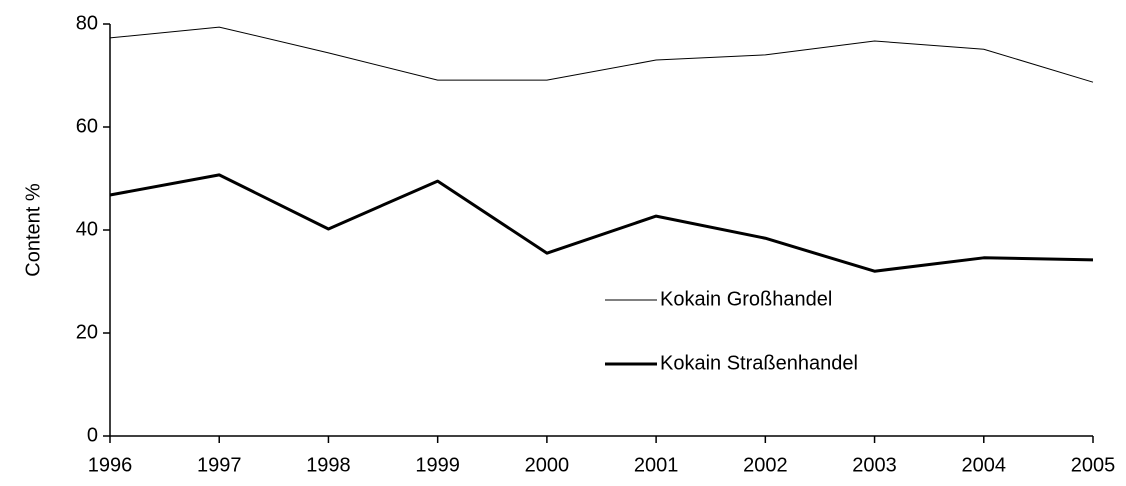 The width and height of the screenshot is (1126, 486). What do you see at coordinates (765, 465) in the screenshot?
I see `x-tick-label: 2002` at bounding box center [765, 465].